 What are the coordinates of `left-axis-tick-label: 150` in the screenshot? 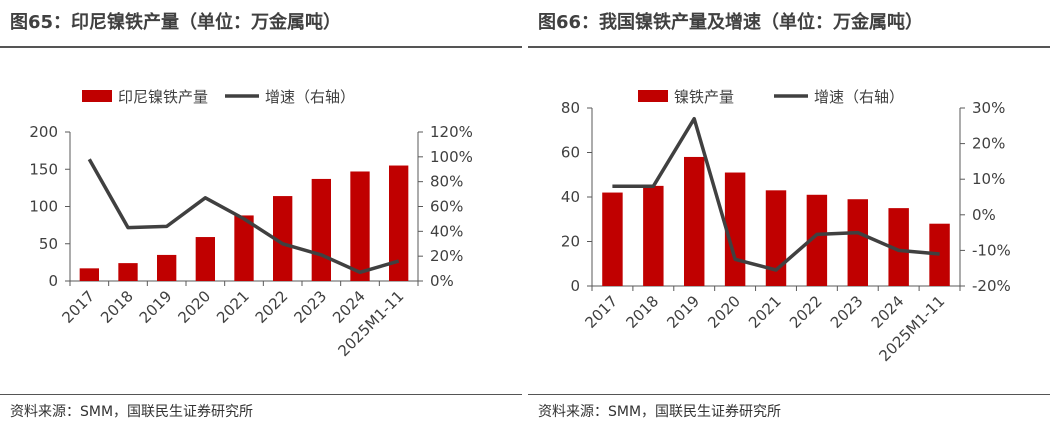 It's located at (43, 169).